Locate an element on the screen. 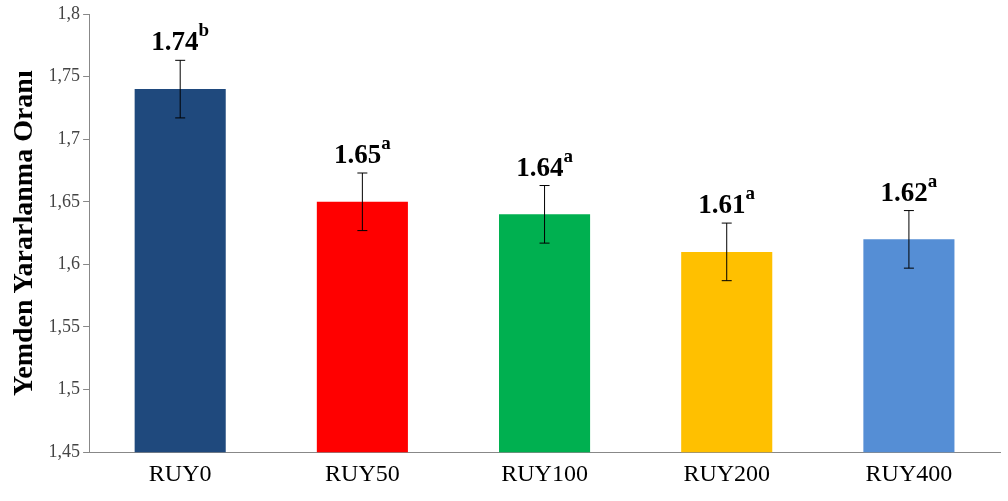 This screenshot has height=501, width=1008. y-tick-label: 1,7 is located at coordinates (69, 137).